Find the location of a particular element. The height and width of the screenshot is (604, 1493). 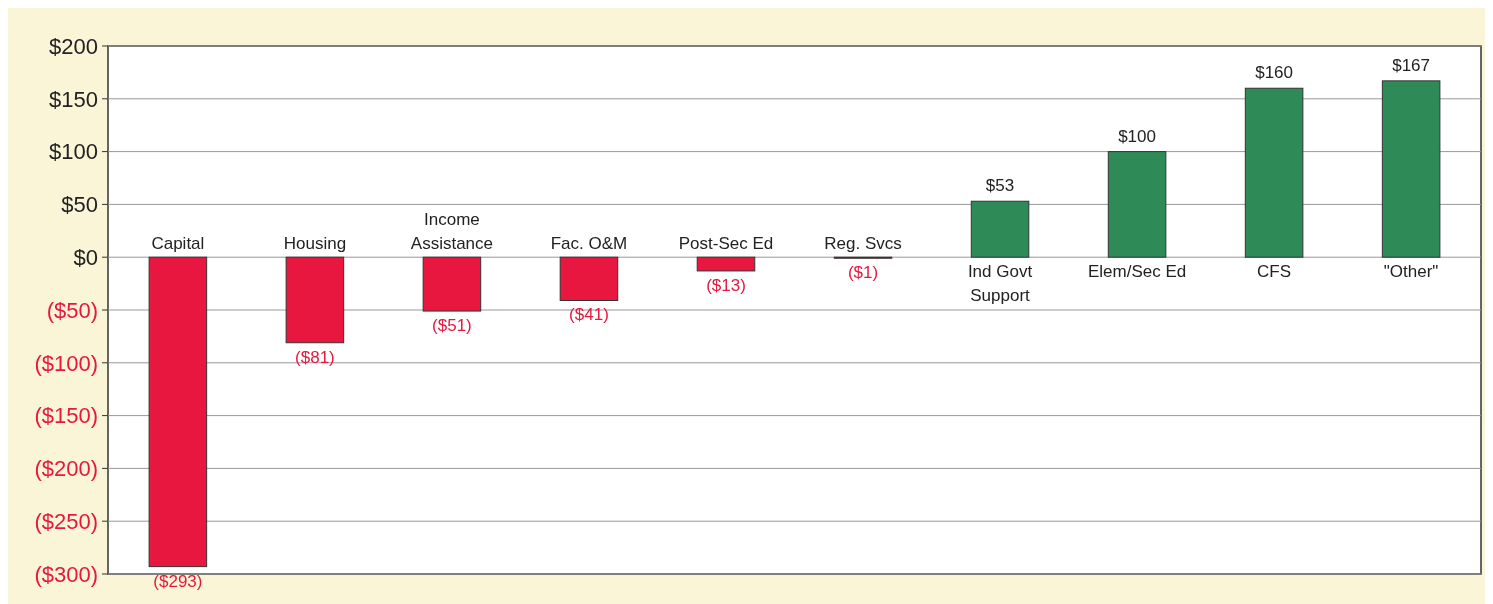

x-tick-label: Capital is located at coordinates (178, 244).